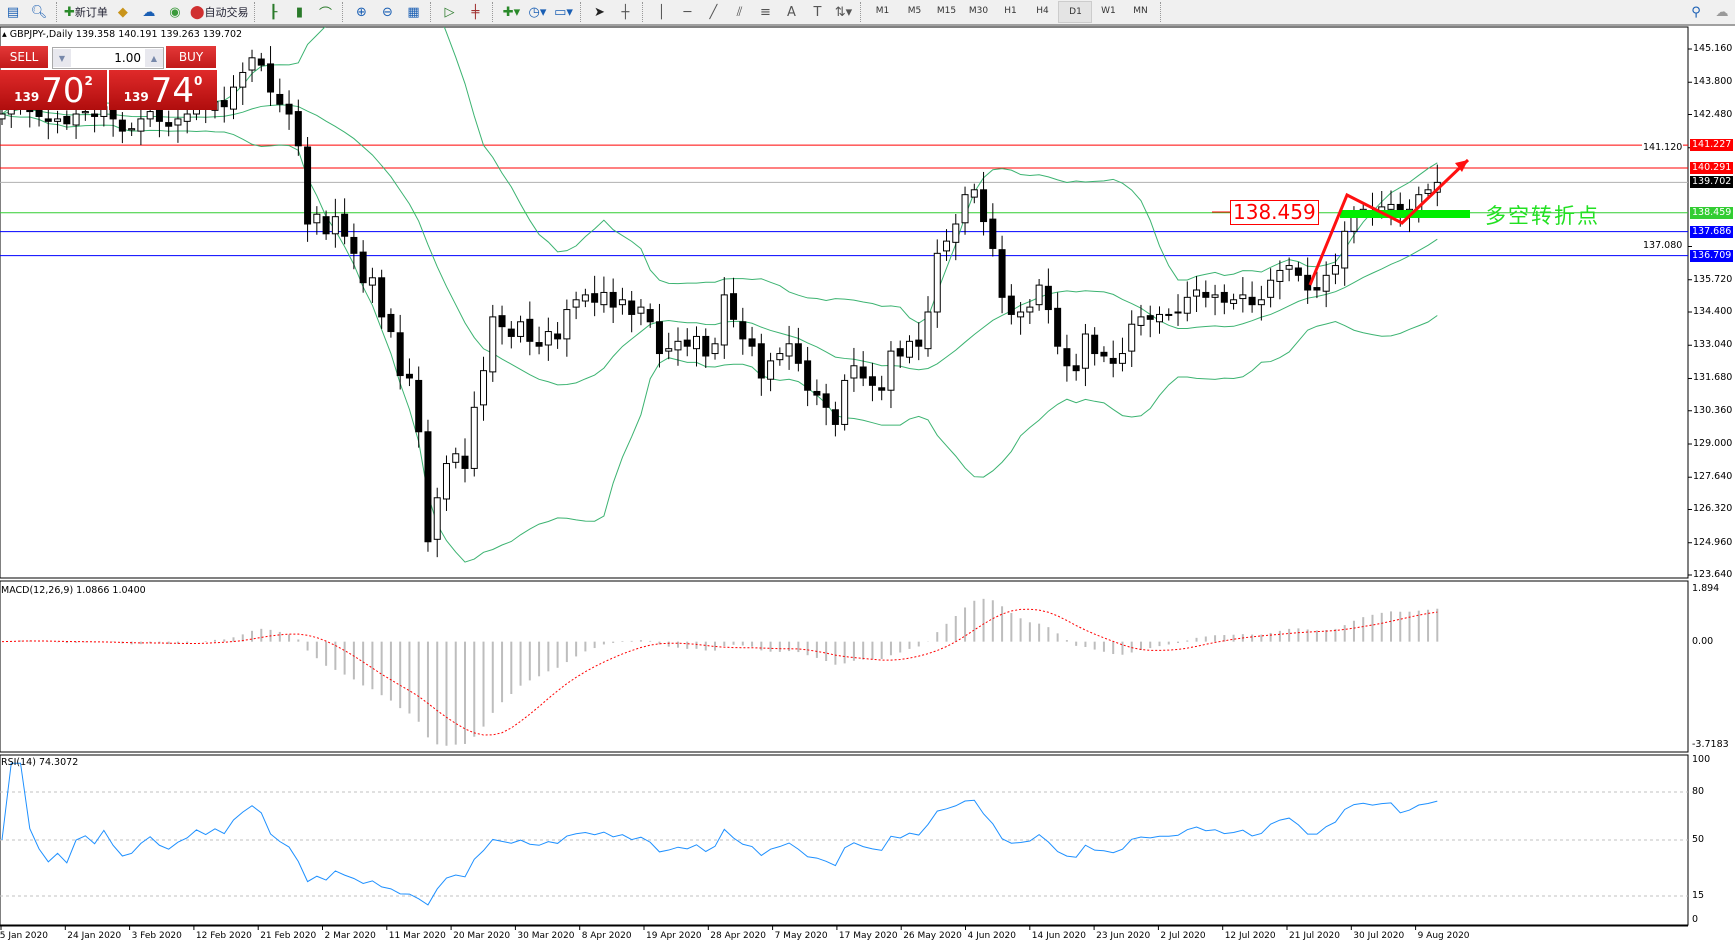 The height and width of the screenshot is (946, 1735). Describe the element at coordinates (413, 12) in the screenshot. I see `tile-windows-icon: ▦` at that location.